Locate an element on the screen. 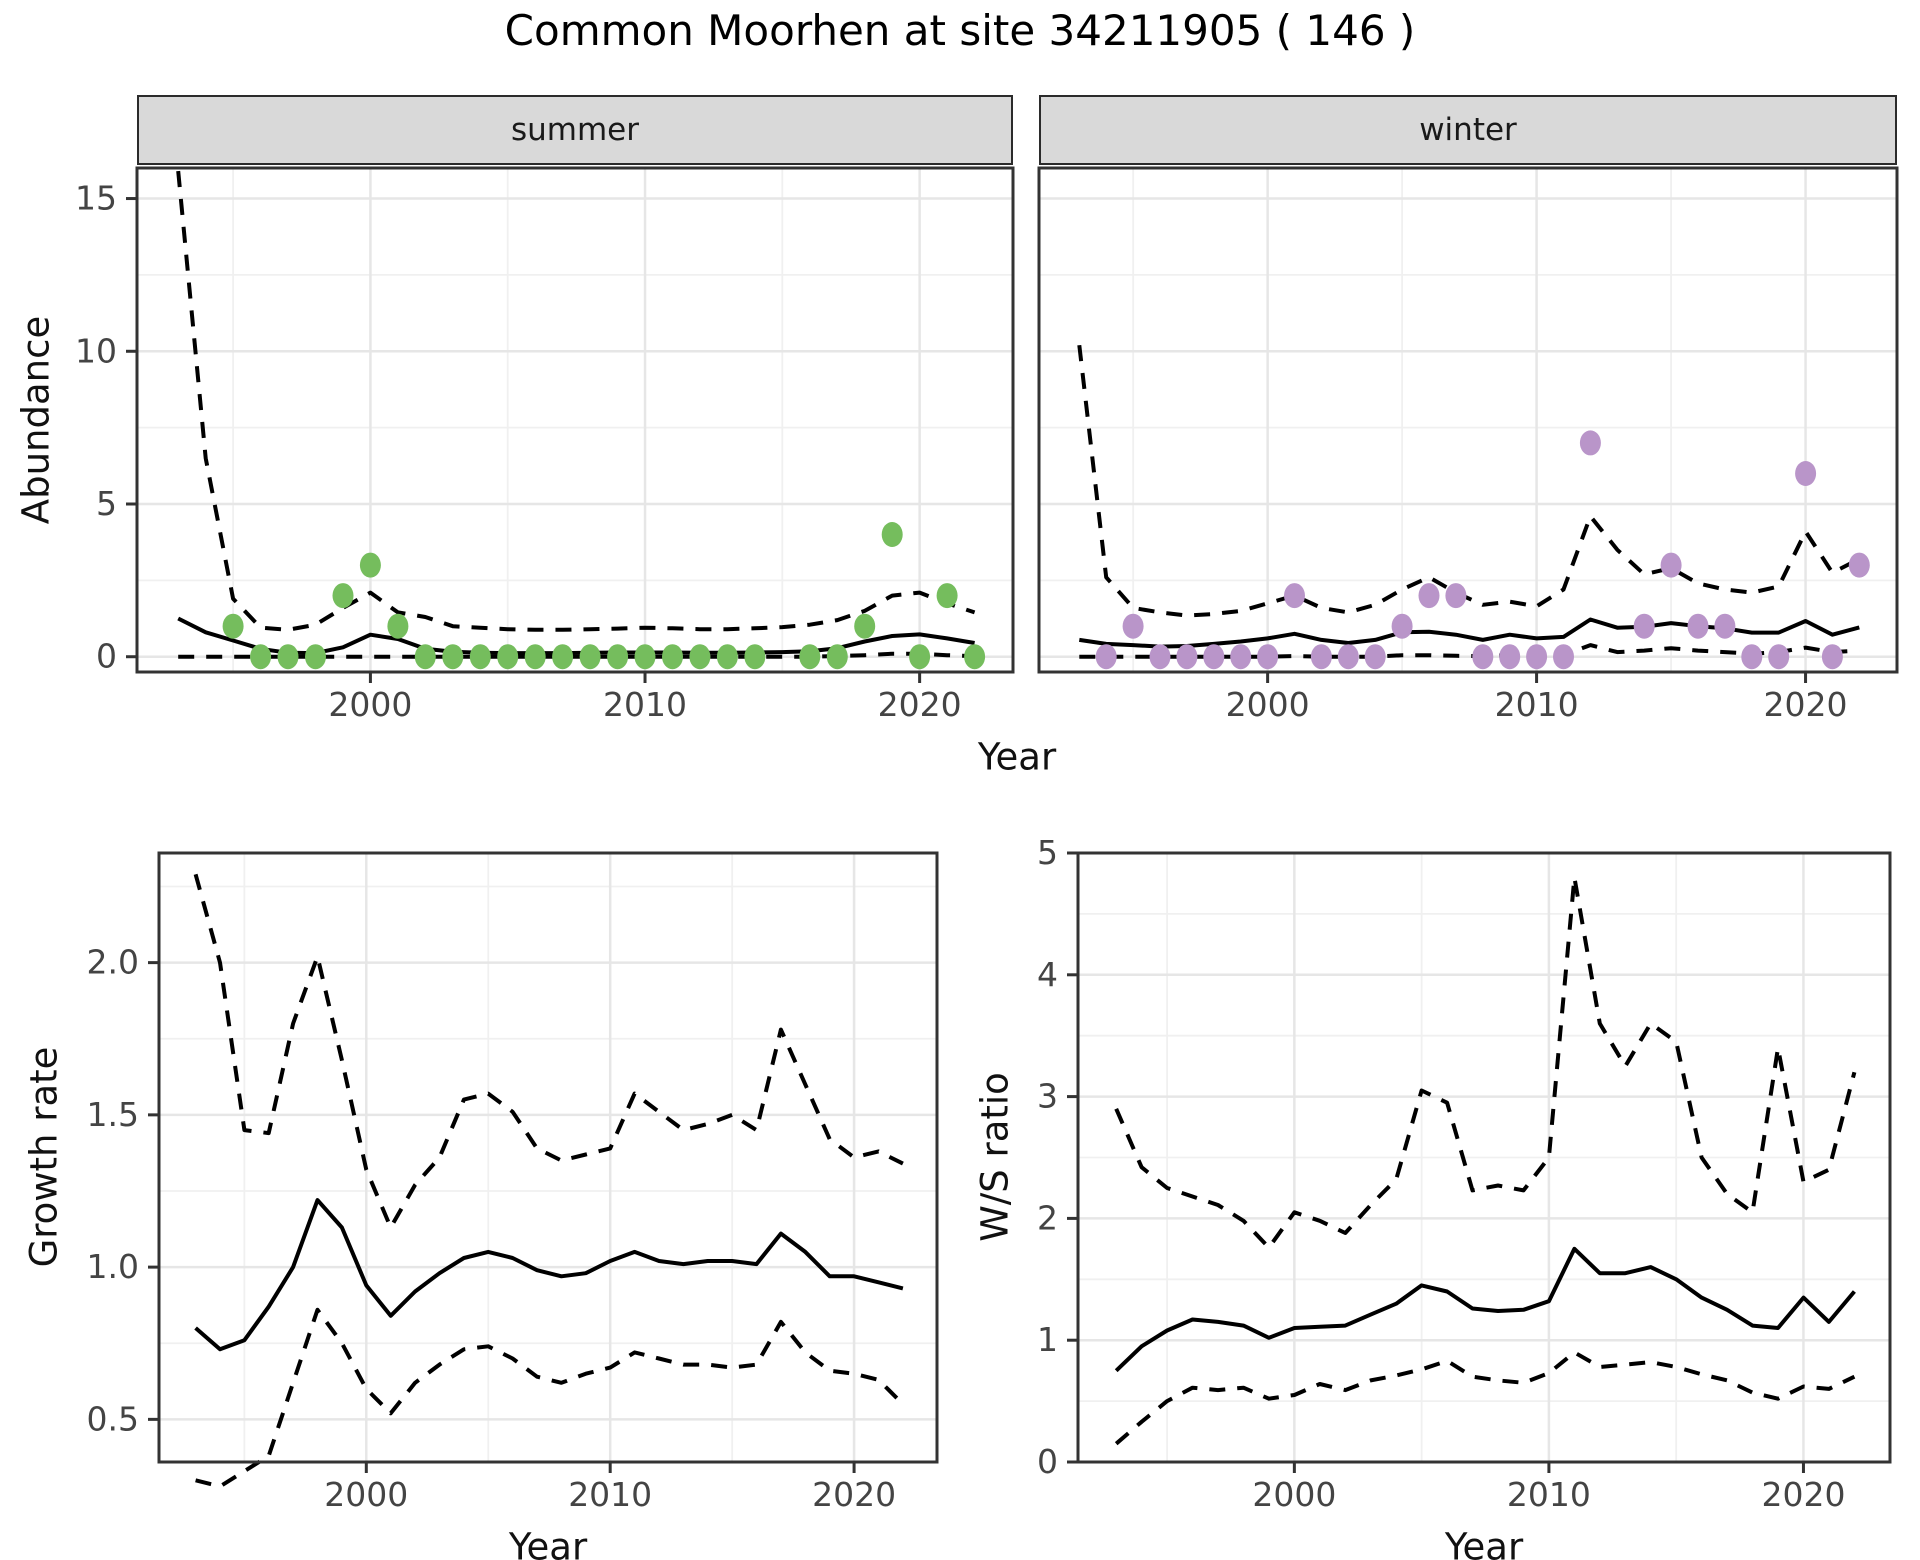  series-ws is located at coordinates (1485, 1160).